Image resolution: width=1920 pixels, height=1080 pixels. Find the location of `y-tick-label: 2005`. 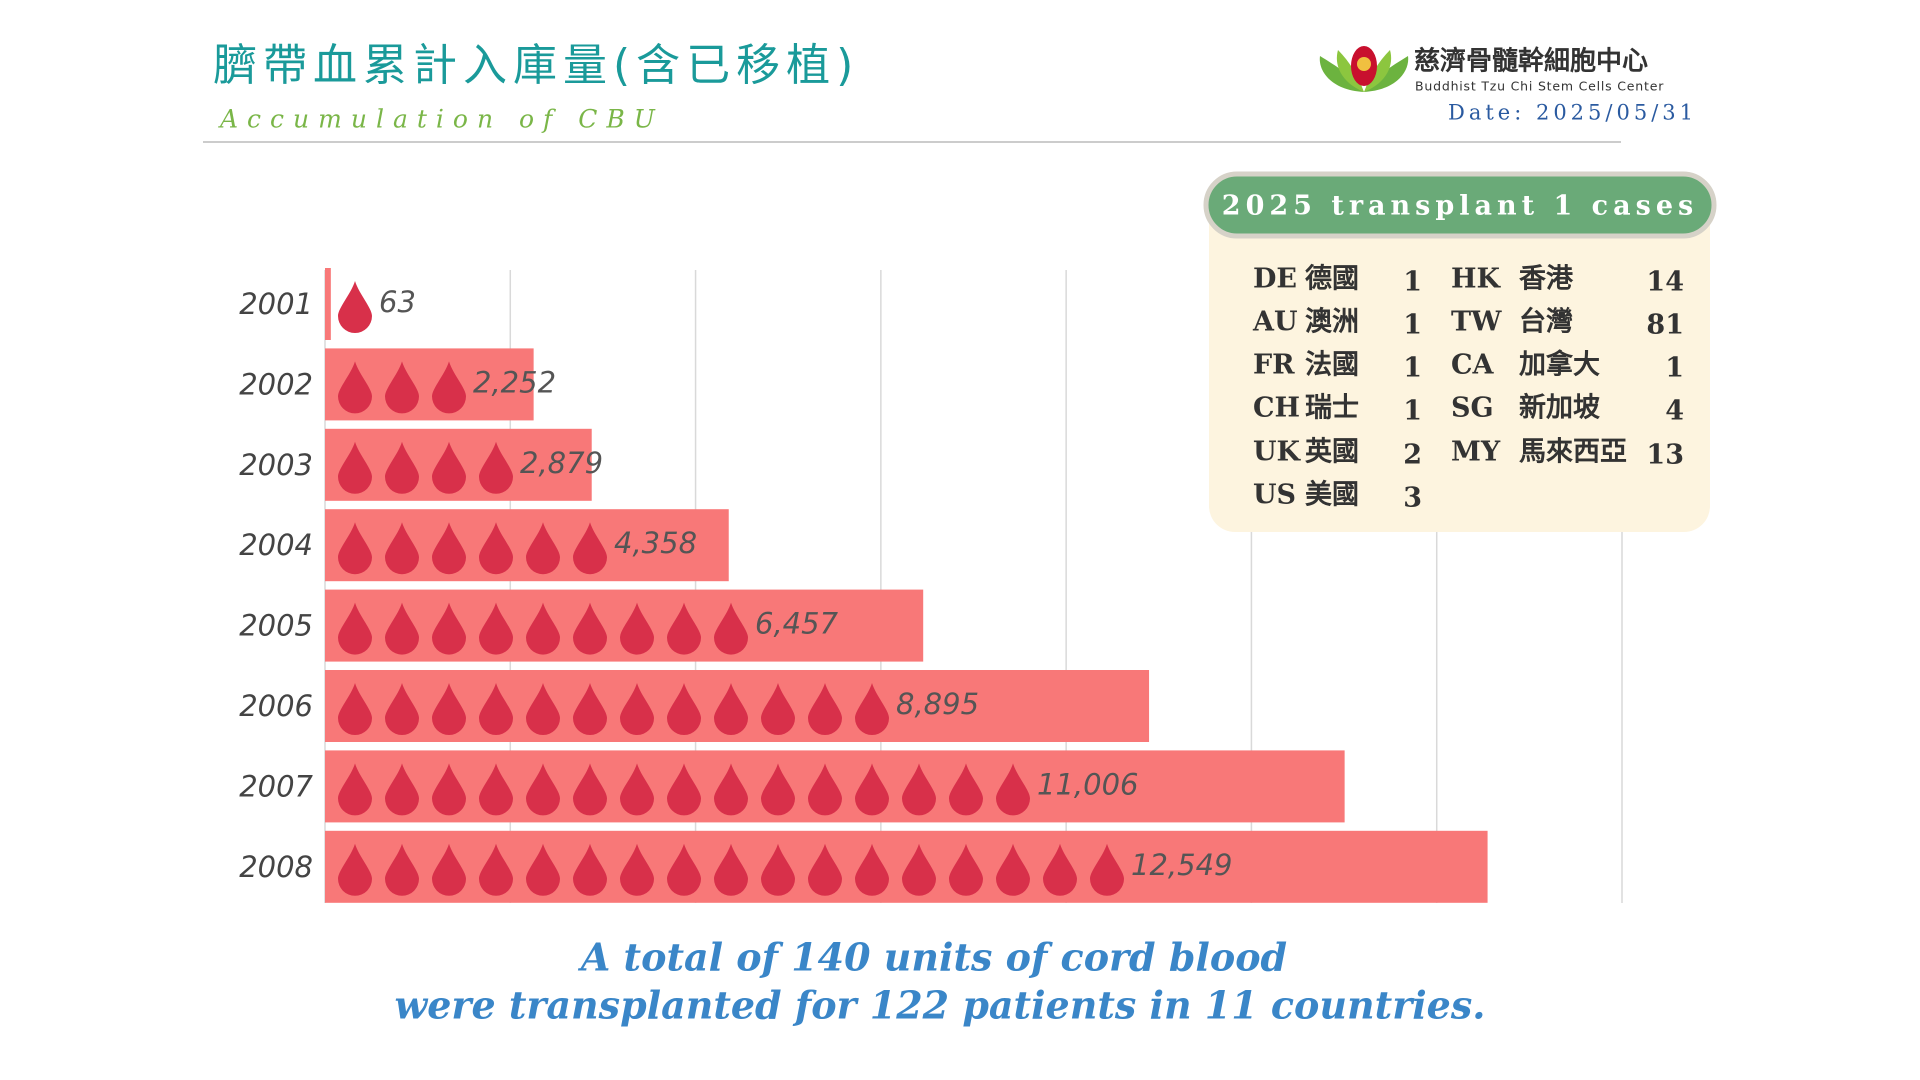

y-tick-label: 2005 is located at coordinates (276, 626).